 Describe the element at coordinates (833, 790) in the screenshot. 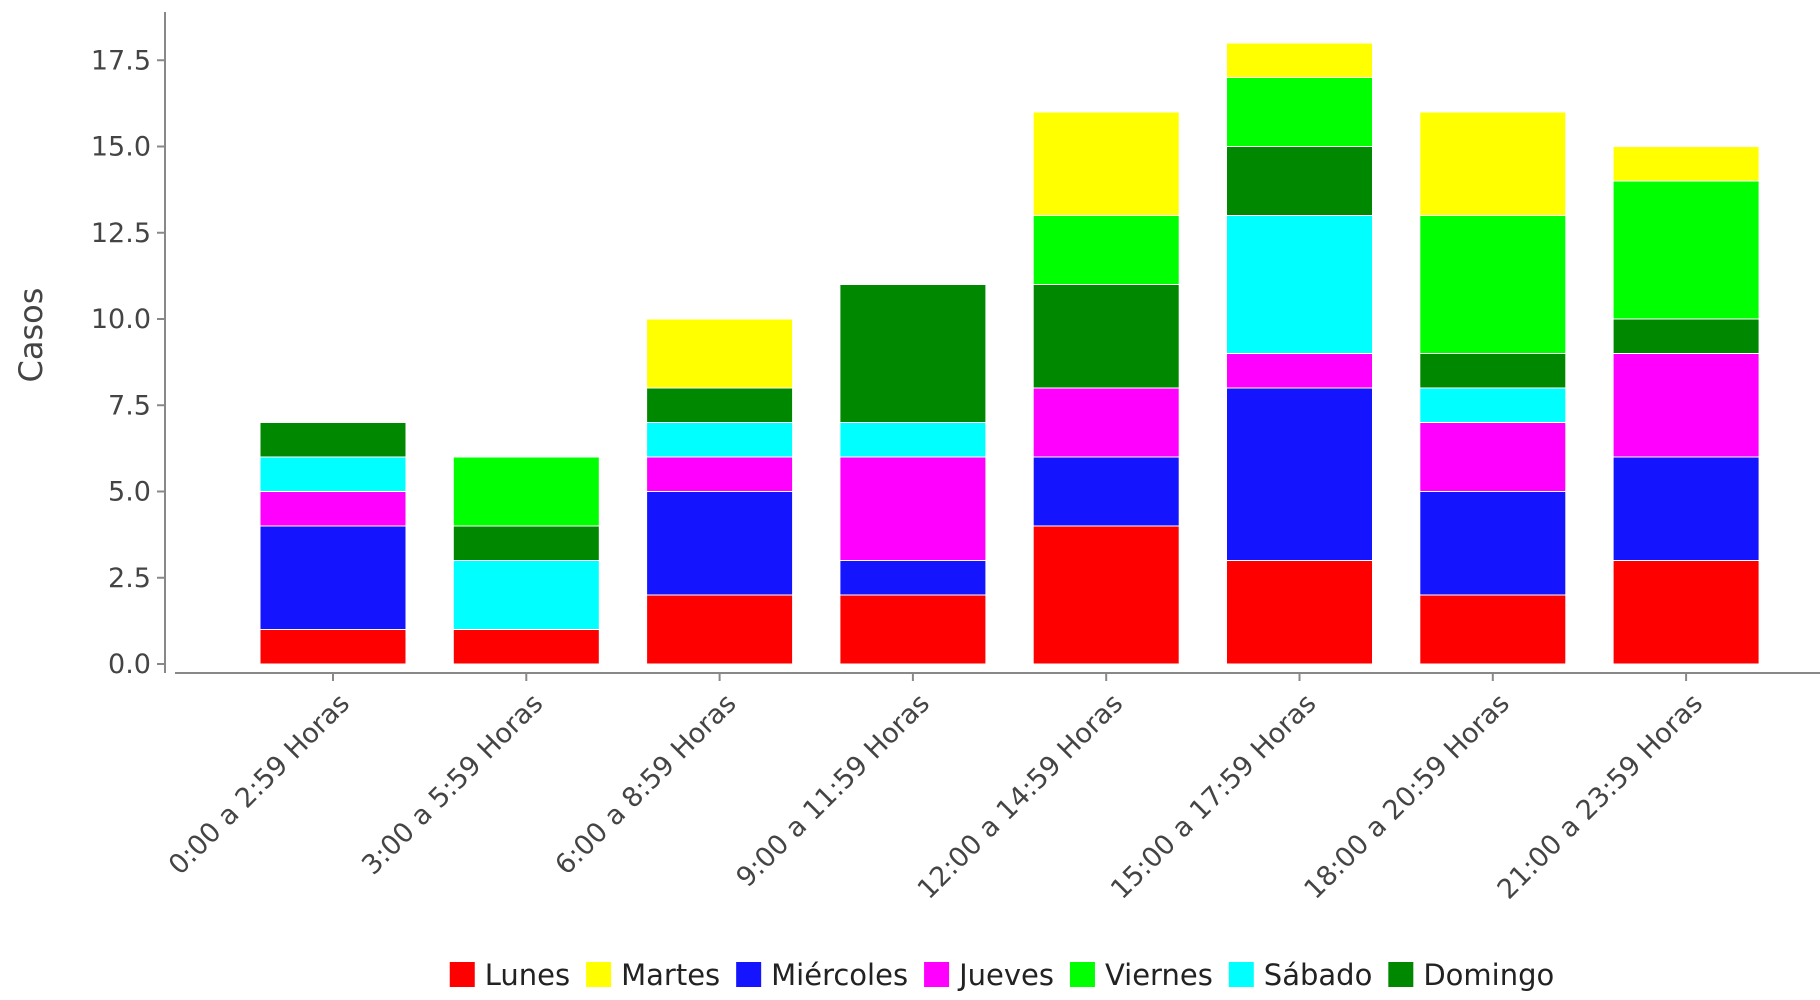

I see `x-tick-label: 9:00 a 11:59 Horas` at that location.